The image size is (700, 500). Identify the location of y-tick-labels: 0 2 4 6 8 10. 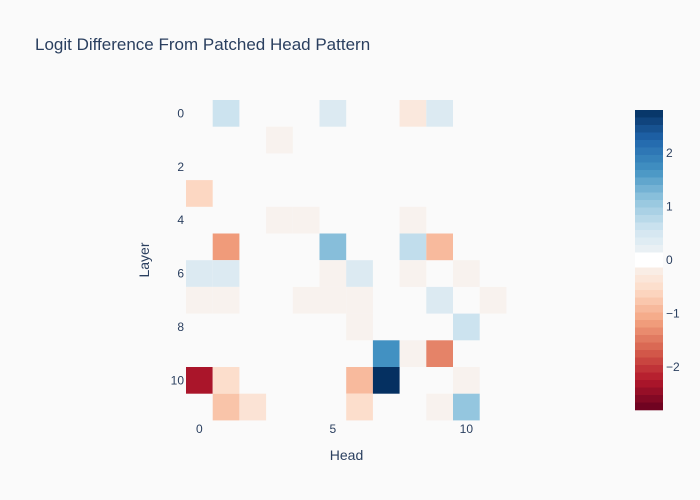
(178, 246).